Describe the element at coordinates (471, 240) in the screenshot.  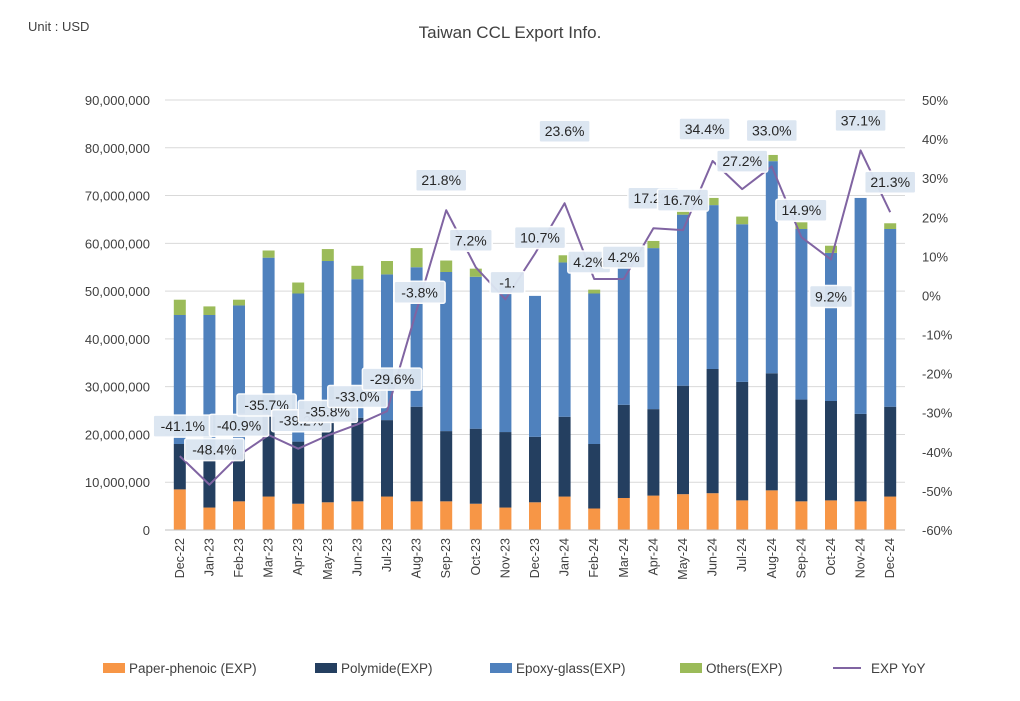
I see `data-label-text: 7.2%` at that location.